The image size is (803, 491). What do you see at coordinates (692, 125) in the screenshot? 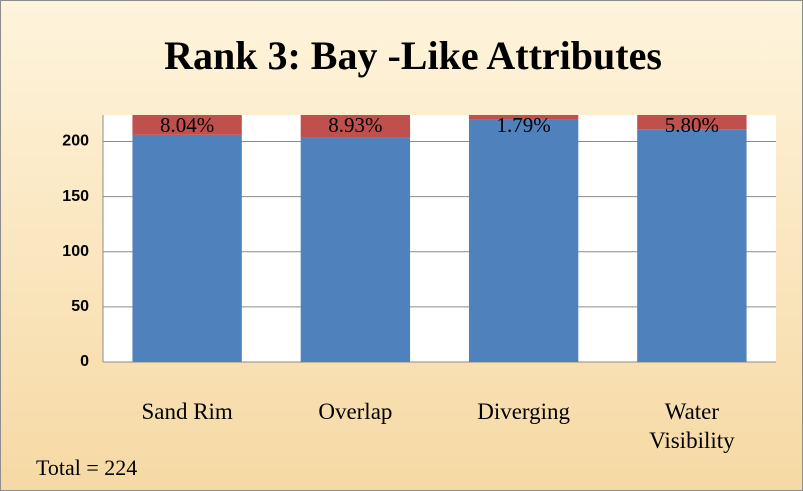
I see `data-label: 5.80%` at bounding box center [692, 125].